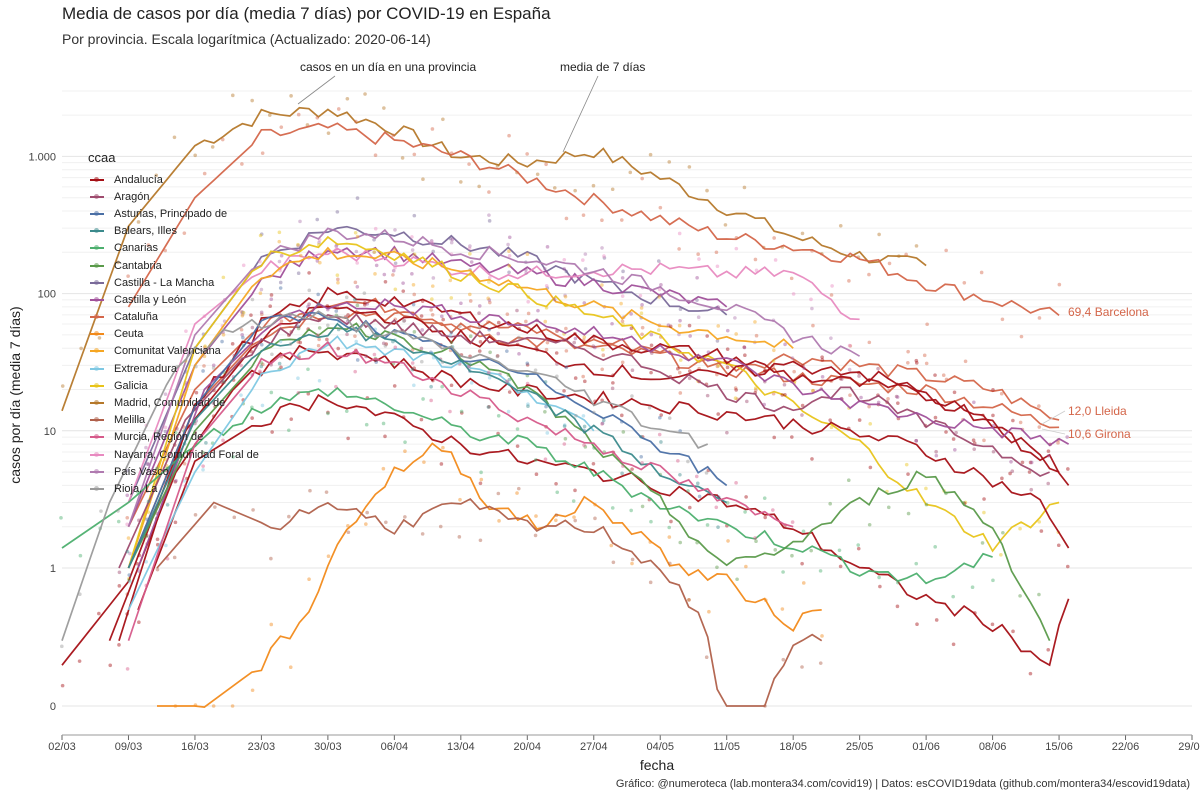 Image resolution: width=1200 pixels, height=800 pixels. Describe the element at coordinates (136, 248) in the screenshot. I see `legend-label: Canarias` at that location.